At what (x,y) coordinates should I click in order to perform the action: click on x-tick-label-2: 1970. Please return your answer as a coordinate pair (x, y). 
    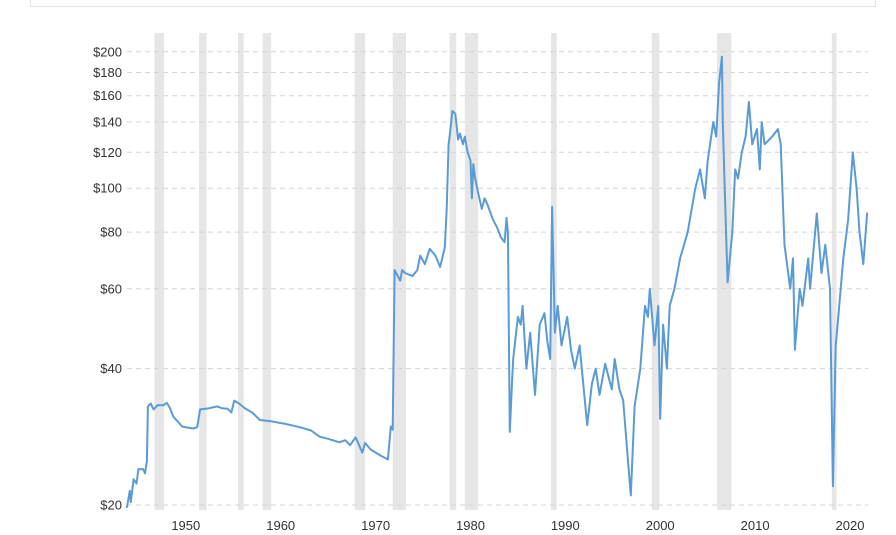
    Looking at the image, I should click on (375, 525).